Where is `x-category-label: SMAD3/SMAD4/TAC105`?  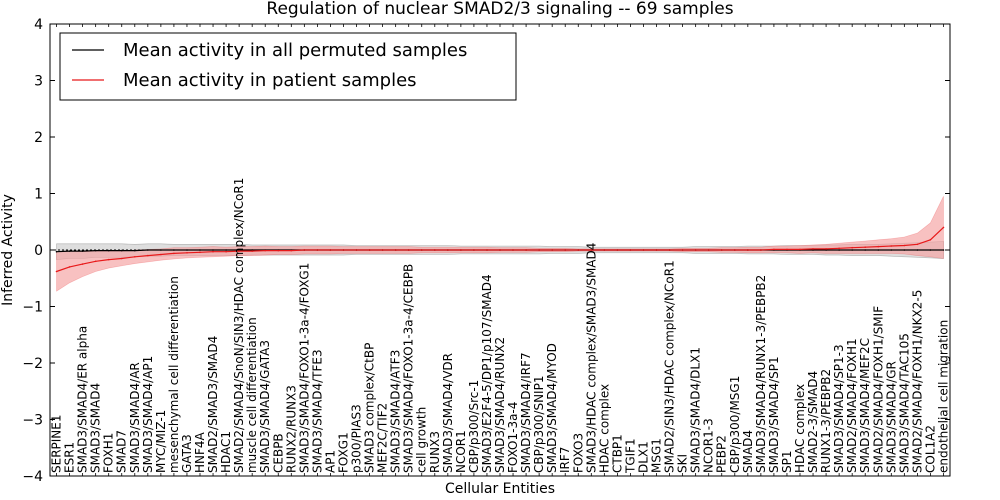 x-category-label: SMAD3/SMAD4/TAC105 is located at coordinates (904, 403).